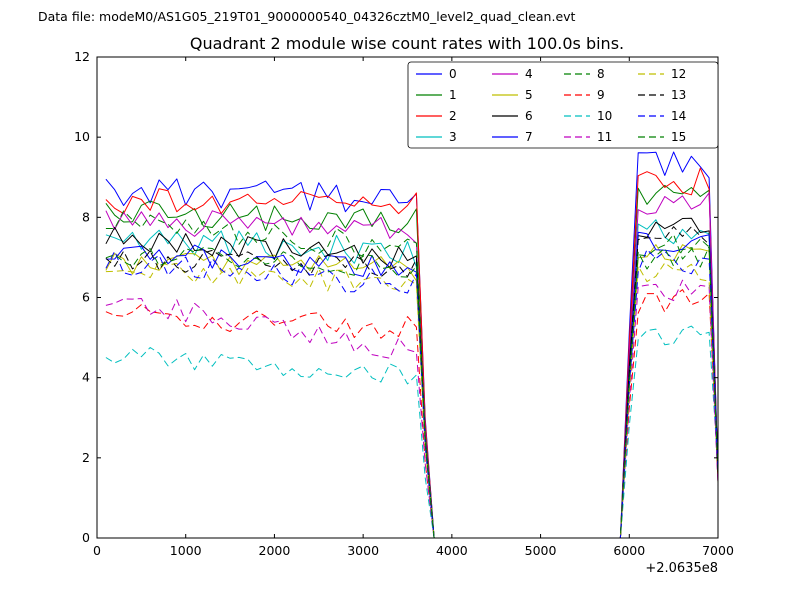 The height and width of the screenshot is (600, 800). I want to click on legend-label-13: 13, so click(678, 95).